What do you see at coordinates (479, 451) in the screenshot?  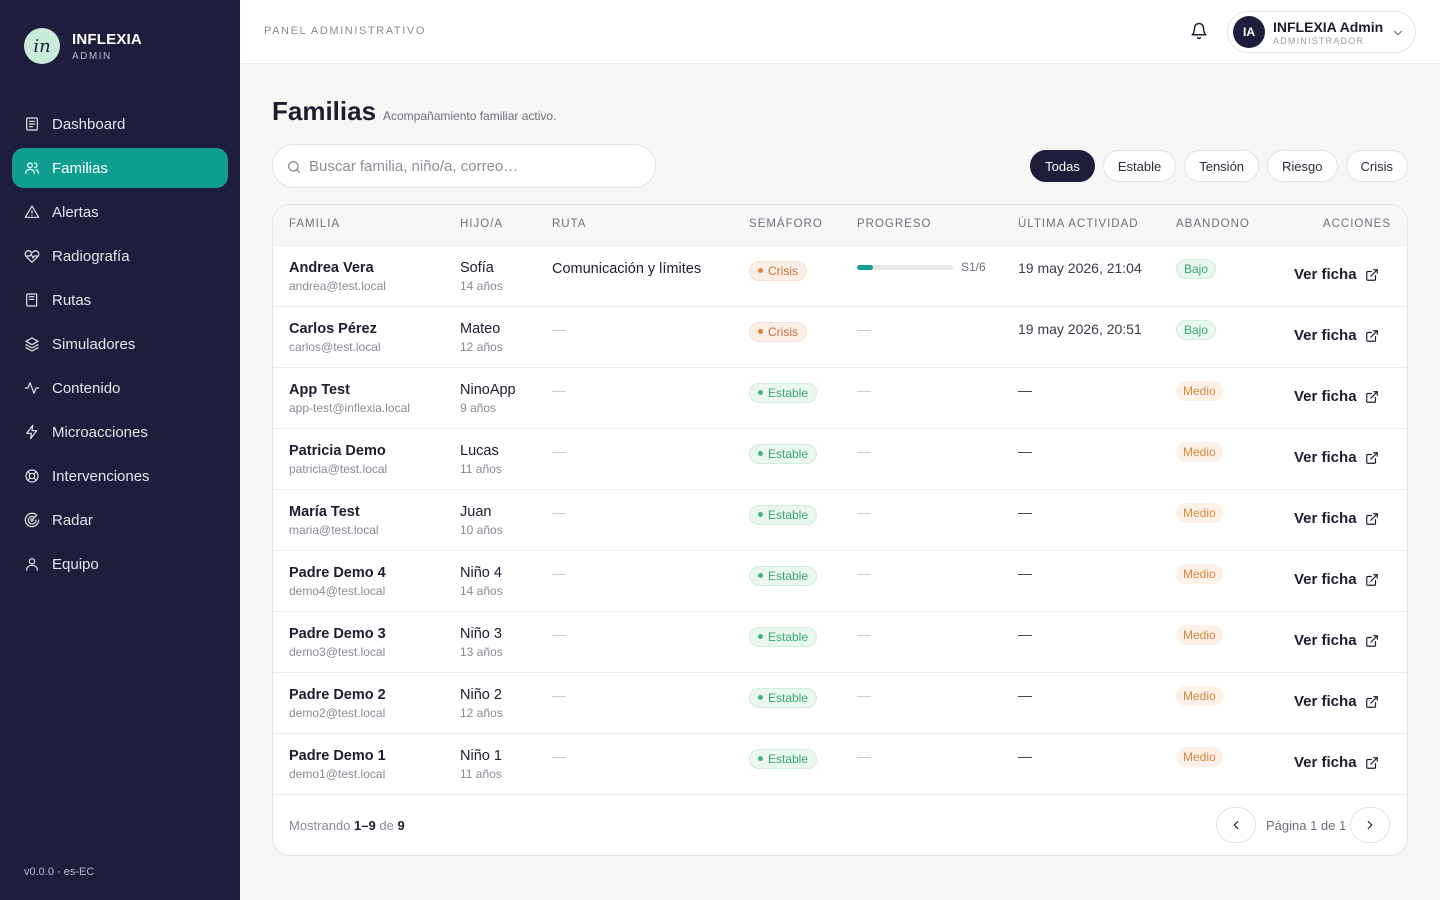 I see `child-name: Lucas` at bounding box center [479, 451].